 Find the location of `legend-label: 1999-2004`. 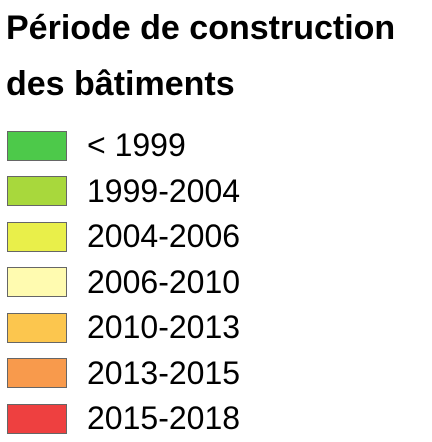

legend-label: 1999-2004 is located at coordinates (164, 190).